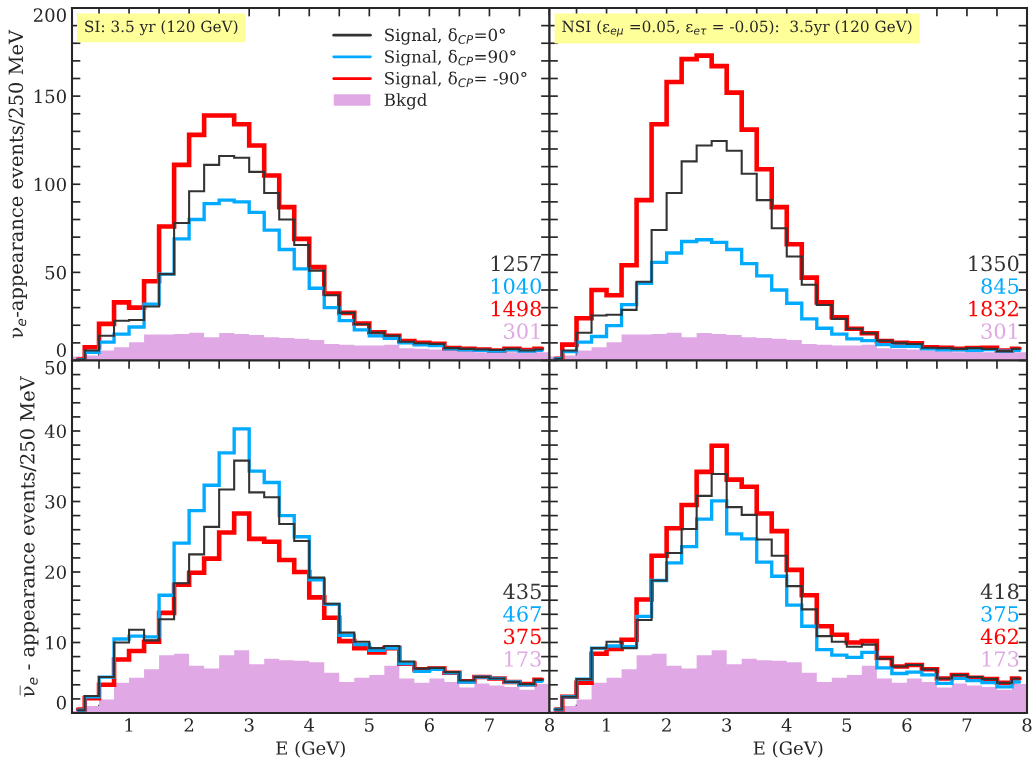 The width and height of the screenshot is (1032, 776). What do you see at coordinates (516, 263) in the screenshot?
I see `annotation: 1257` at bounding box center [516, 263].